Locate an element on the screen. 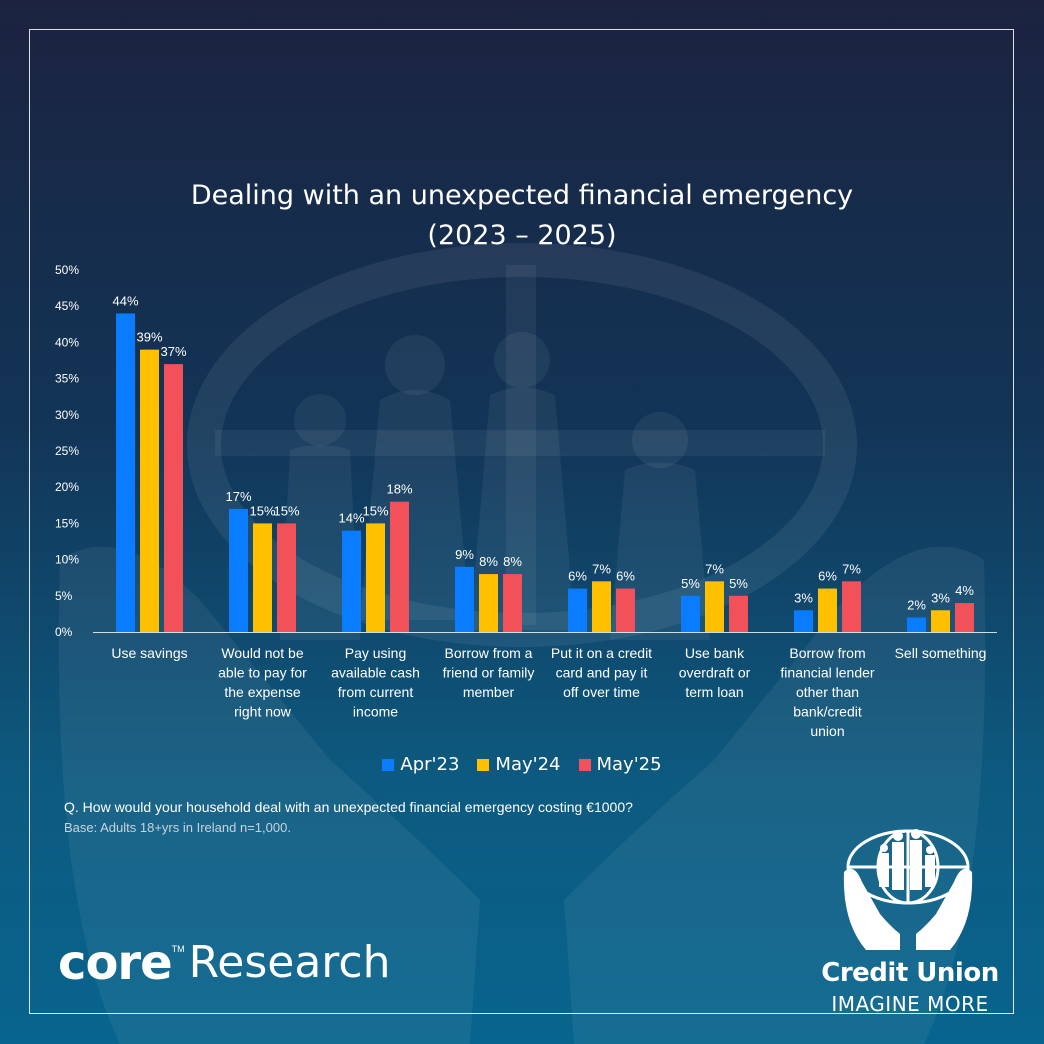 The image size is (1044, 1044). legend-swatch-may25 is located at coordinates (584, 764).